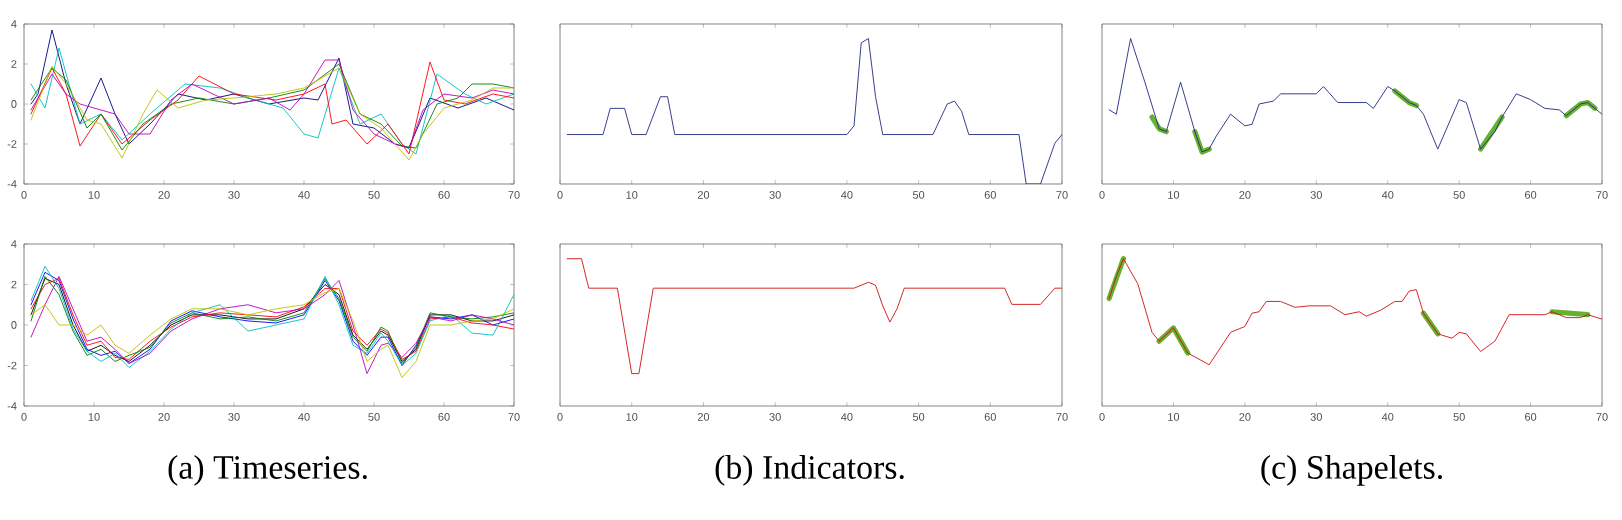 This screenshot has height=520, width=1622. What do you see at coordinates (267, 470) in the screenshot?
I see `text: (a) Timeseries.` at bounding box center [267, 470].